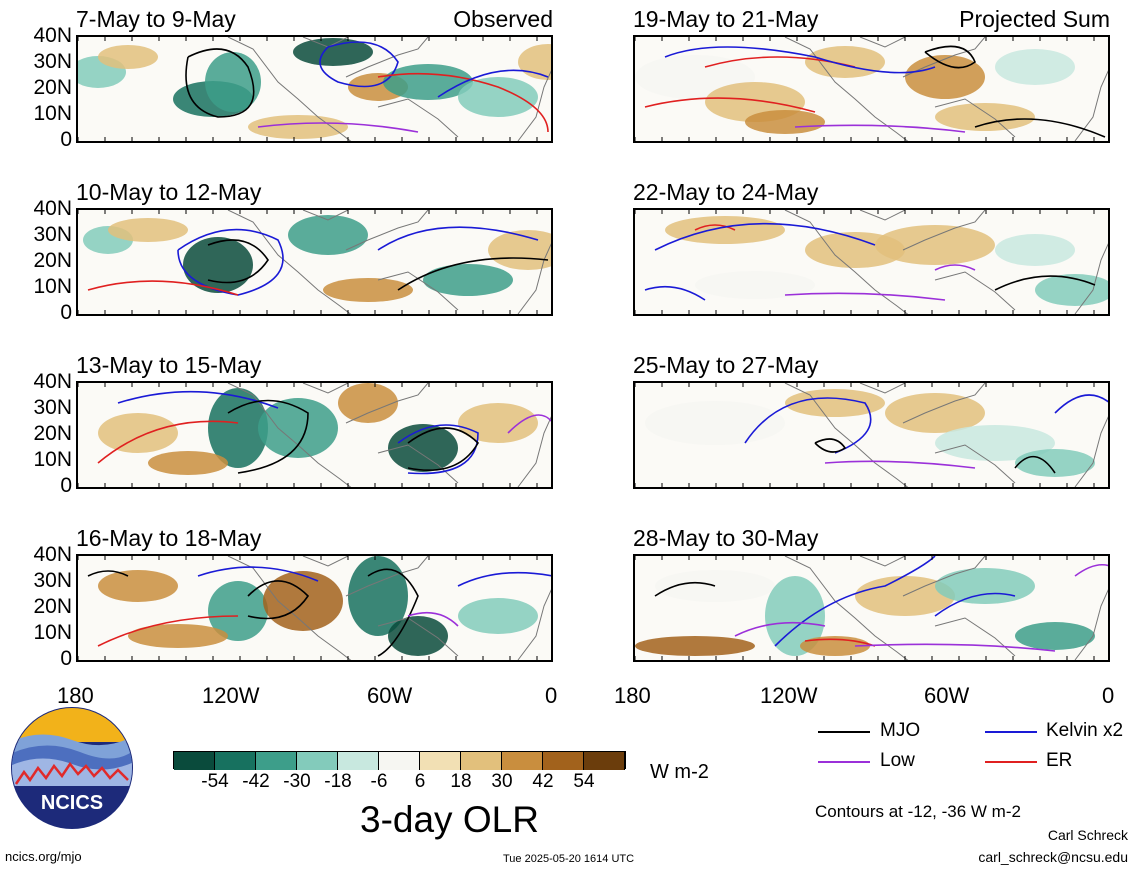 This screenshot has width=1135, height=871. I want to click on colorbar-label: -42, so click(256, 781).